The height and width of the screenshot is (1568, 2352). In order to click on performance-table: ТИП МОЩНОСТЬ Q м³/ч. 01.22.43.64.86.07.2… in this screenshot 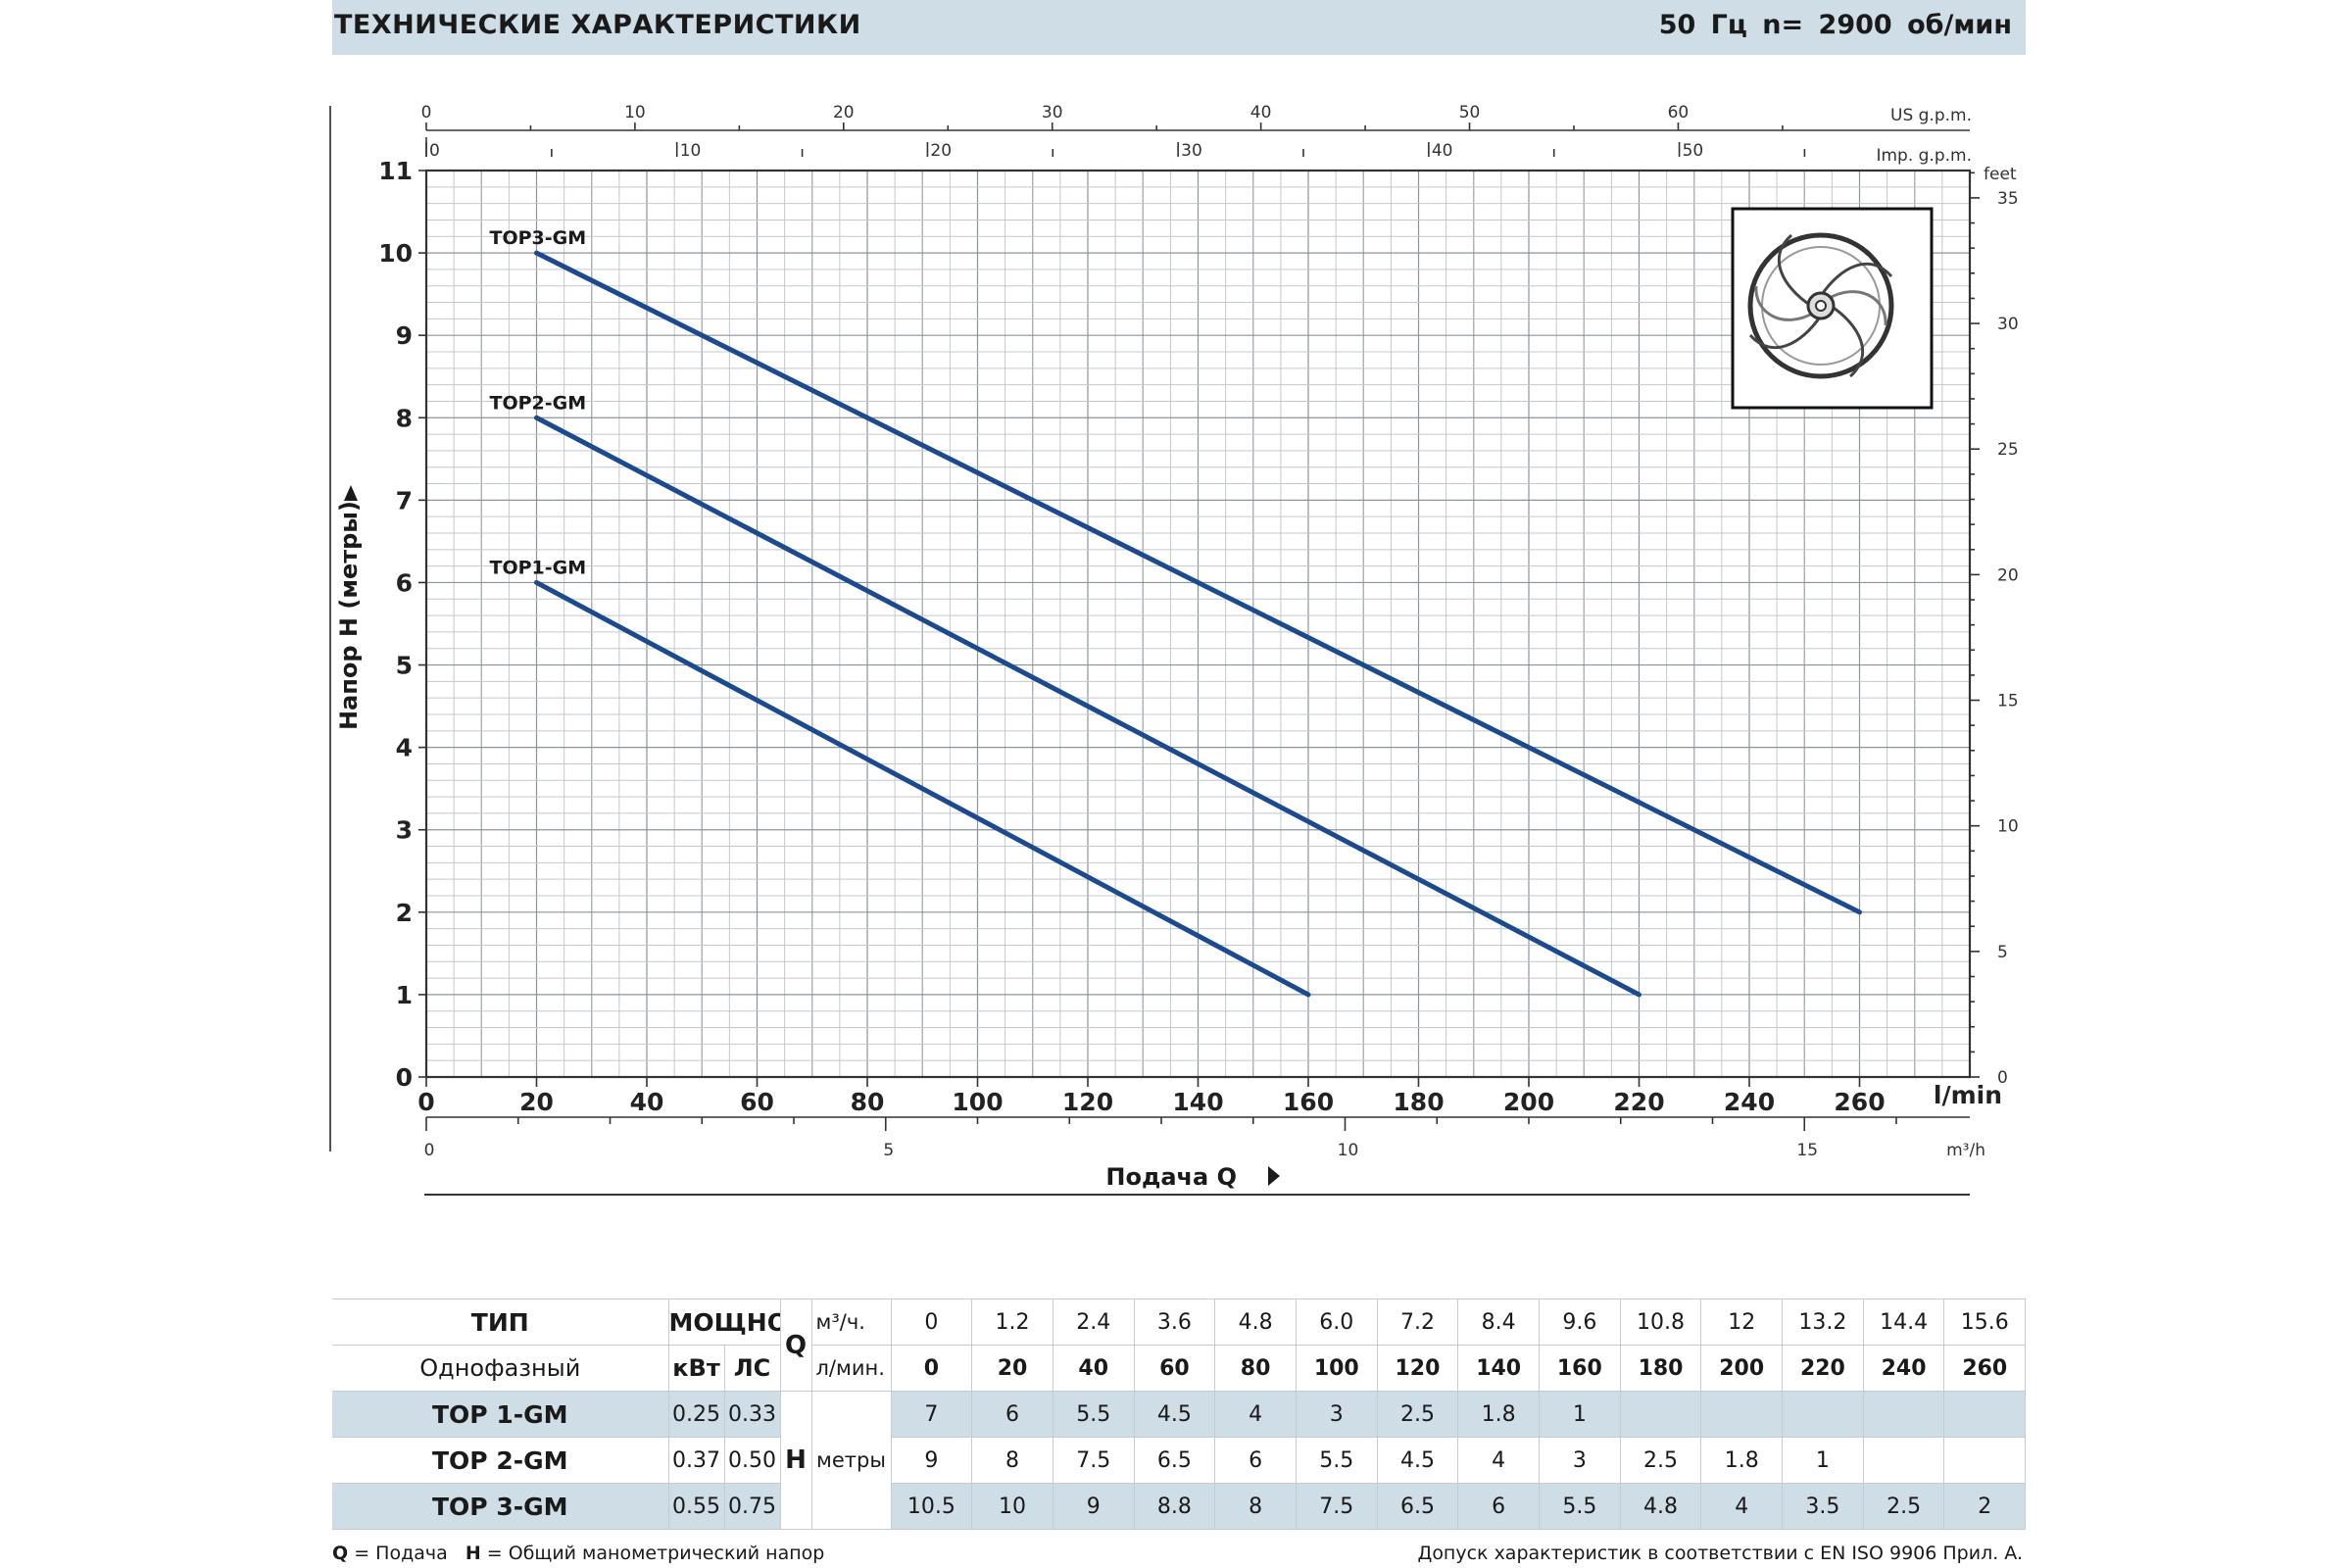, I will do `click(1179, 1414)`.